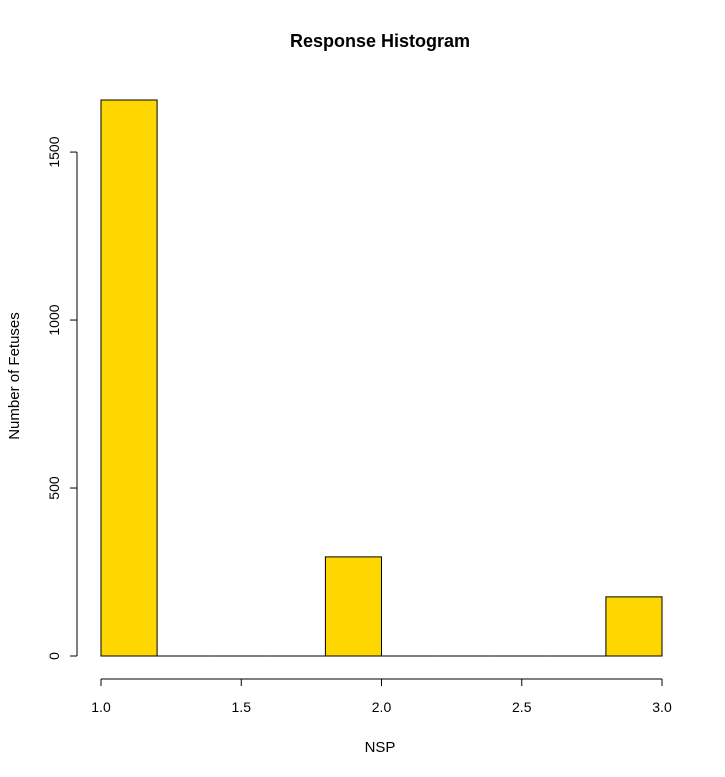  I want to click on x-tick-label: 2.5, so click(522, 707).